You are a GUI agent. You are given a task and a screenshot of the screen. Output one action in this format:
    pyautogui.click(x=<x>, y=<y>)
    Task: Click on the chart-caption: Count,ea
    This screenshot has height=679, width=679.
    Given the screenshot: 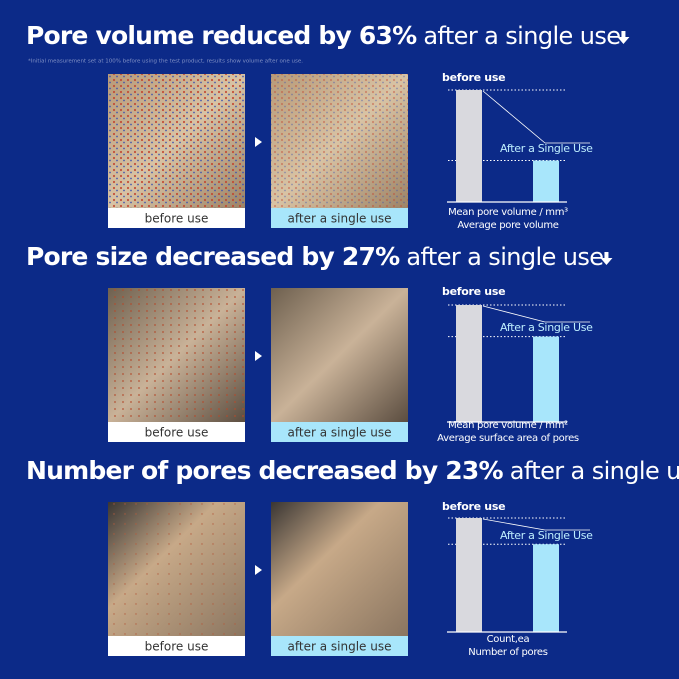 What is the action you would take?
    pyautogui.click(x=508, y=639)
    